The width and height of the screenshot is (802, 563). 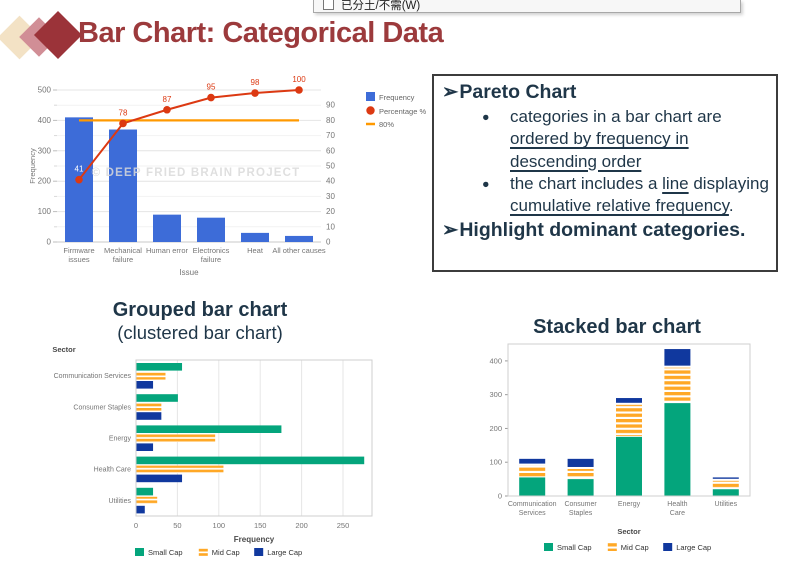 What do you see at coordinates (617, 327) in the screenshot?
I see `stacked-chart-title: Stacked bar chart` at bounding box center [617, 327].